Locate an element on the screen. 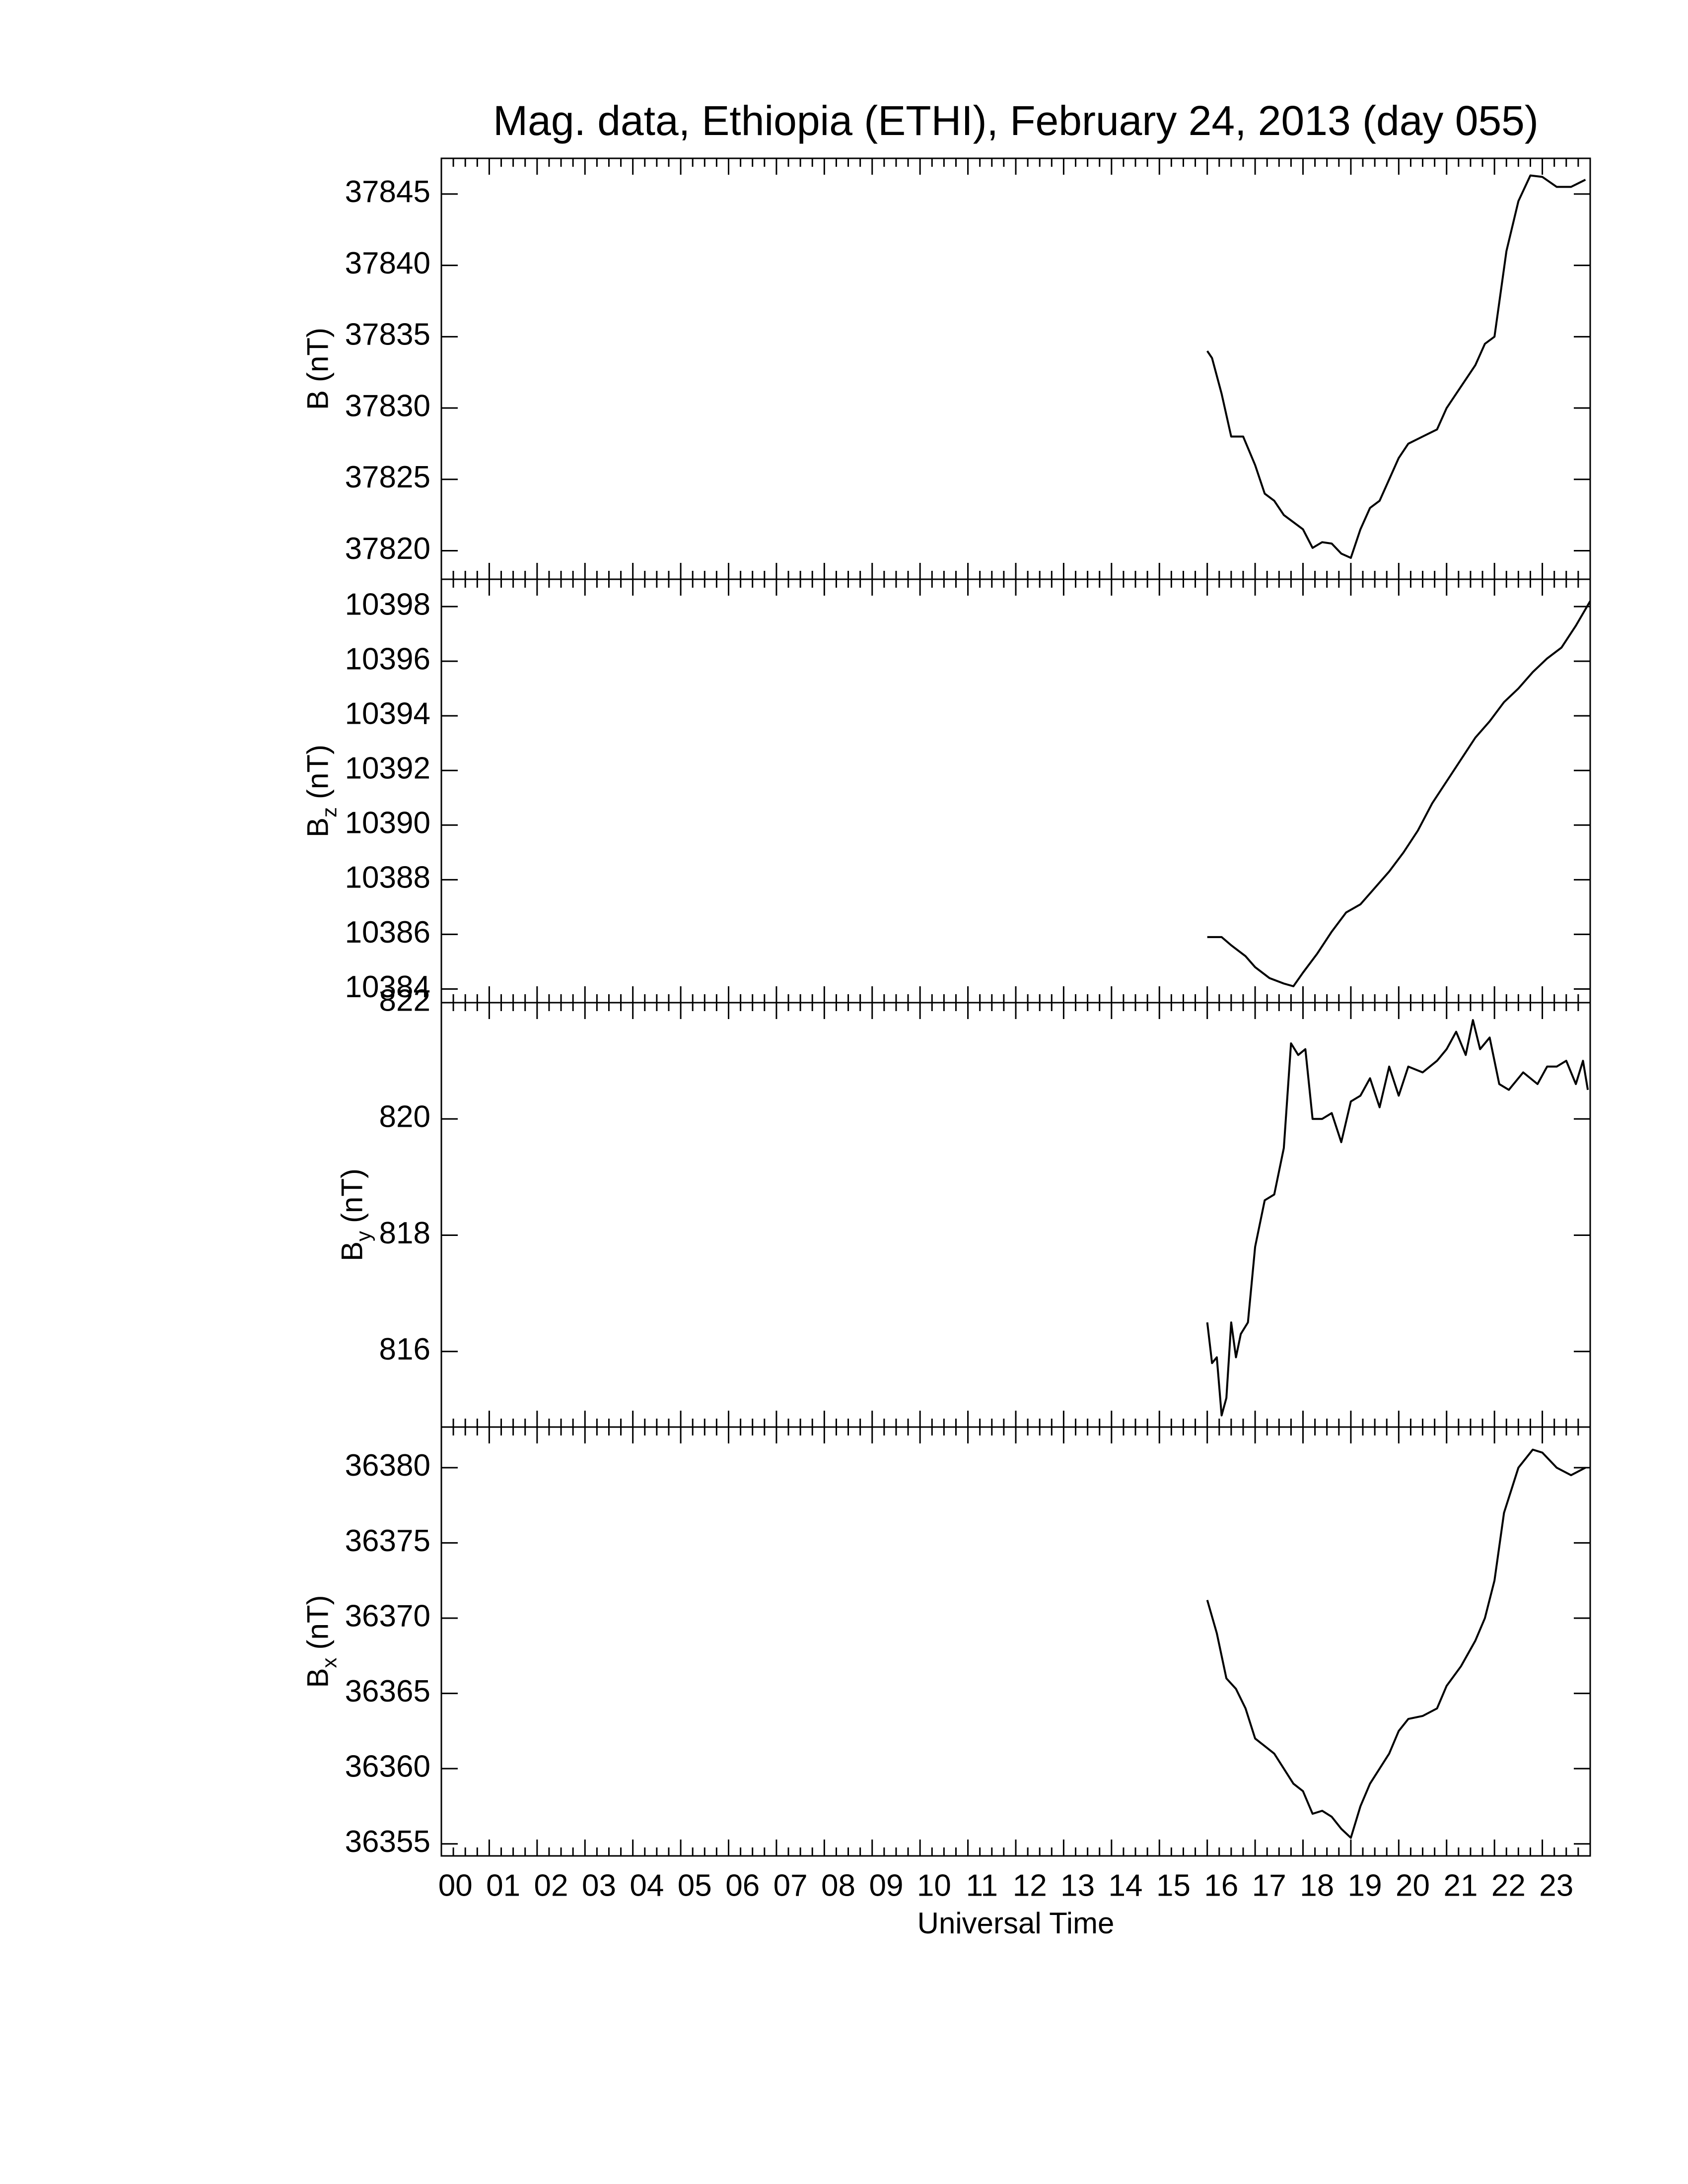  y-tick-label: 37845 is located at coordinates (387, 192).